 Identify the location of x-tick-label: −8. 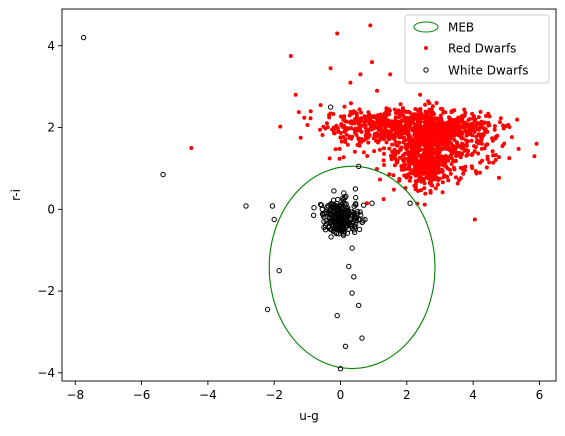
(75, 395).